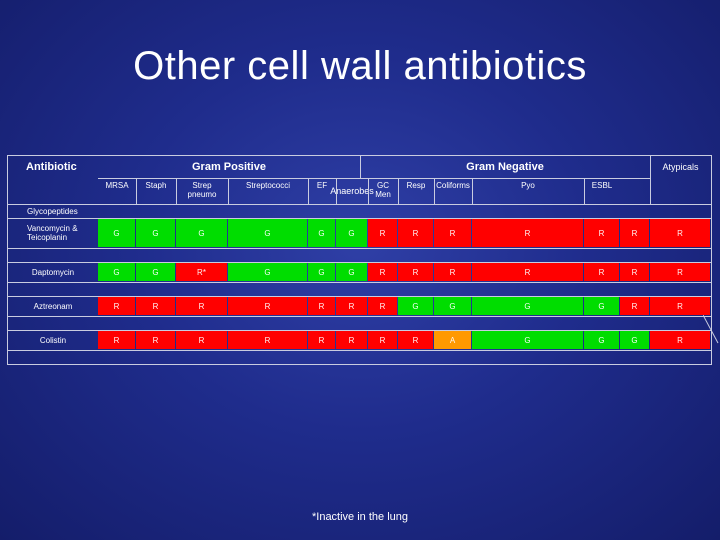 The width and height of the screenshot is (720, 540). Describe the element at coordinates (383, 190) in the screenshot. I see `column-header: GC Men` at that location.